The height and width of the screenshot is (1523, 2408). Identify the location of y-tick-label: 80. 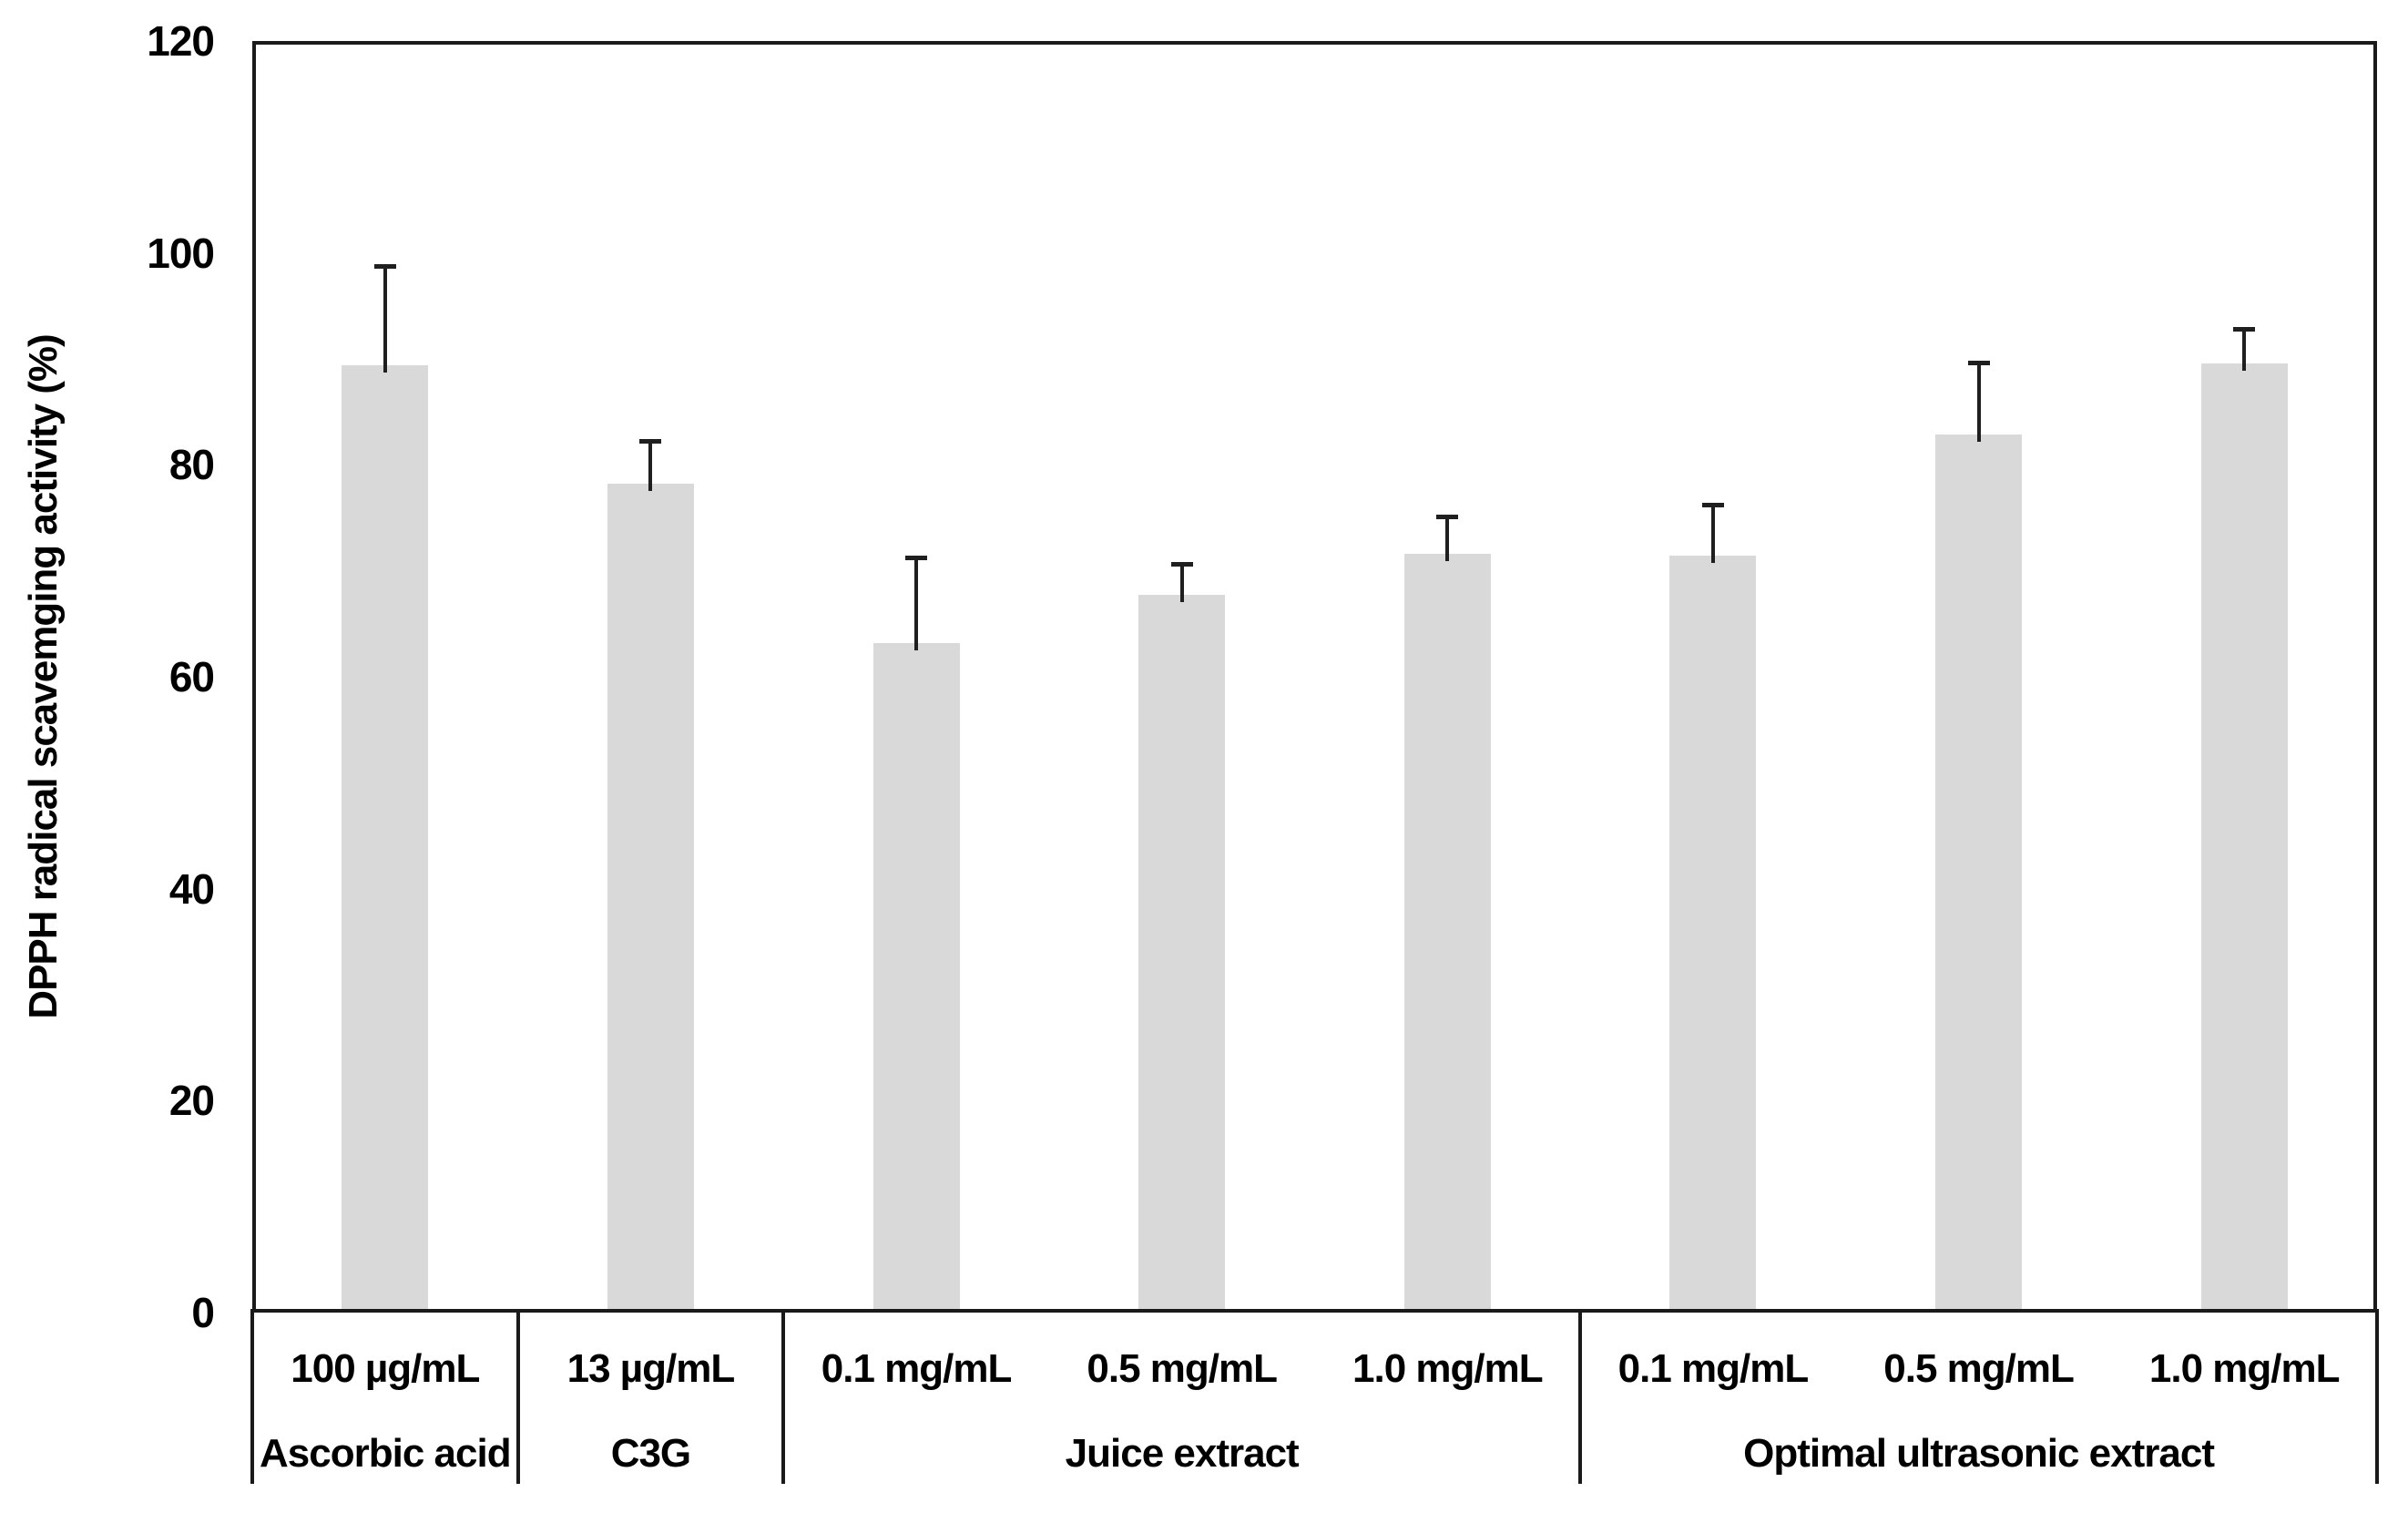
(191, 465).